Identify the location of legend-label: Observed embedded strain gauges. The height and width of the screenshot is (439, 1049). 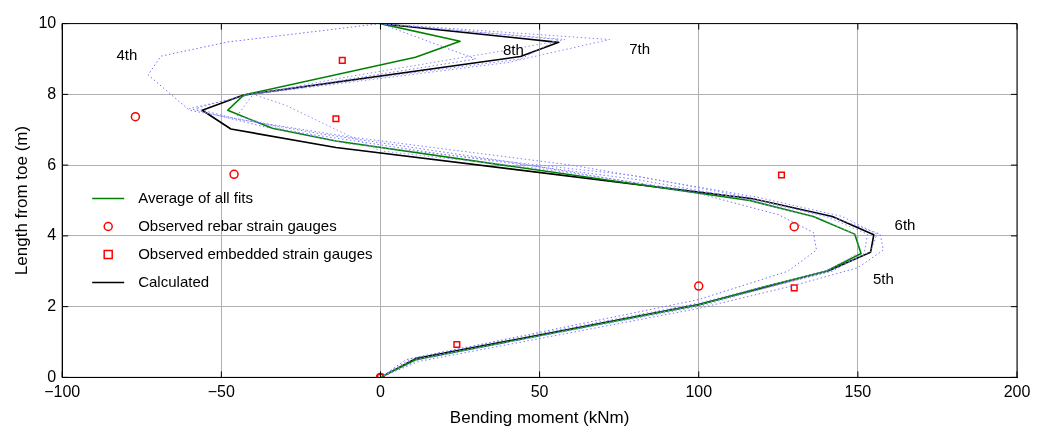
(255, 253).